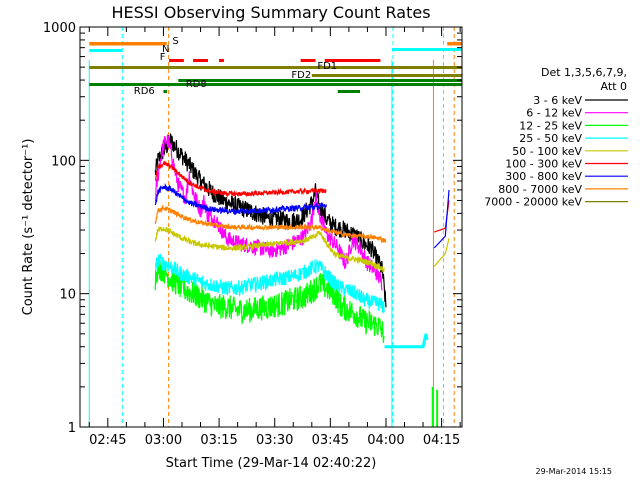 This screenshot has width=640, height=480. What do you see at coordinates (330, 440) in the screenshot?
I see `x-tick-label: 03:45` at bounding box center [330, 440].